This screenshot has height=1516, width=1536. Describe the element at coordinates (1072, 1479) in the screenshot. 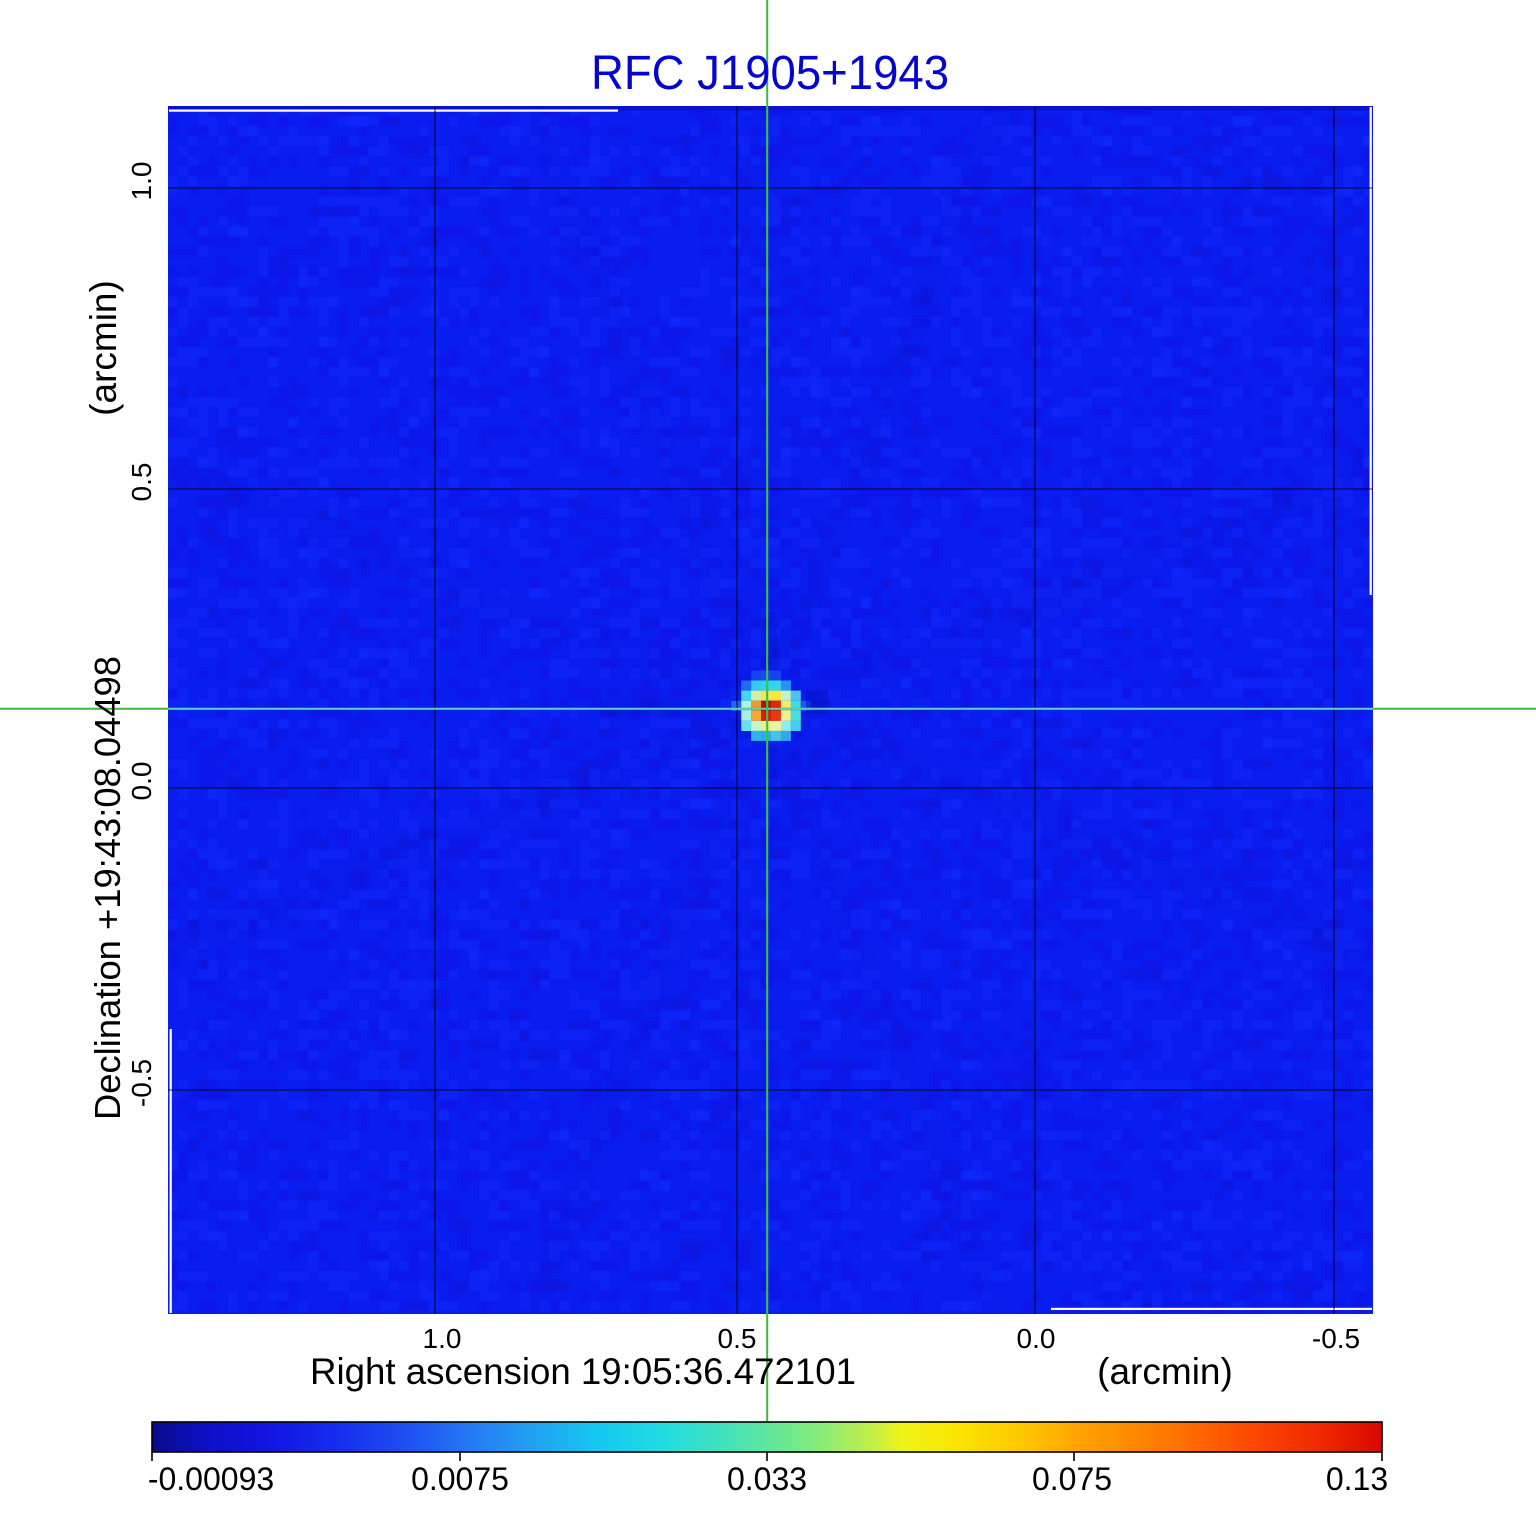

I see `svg-text: 0.075` at that location.